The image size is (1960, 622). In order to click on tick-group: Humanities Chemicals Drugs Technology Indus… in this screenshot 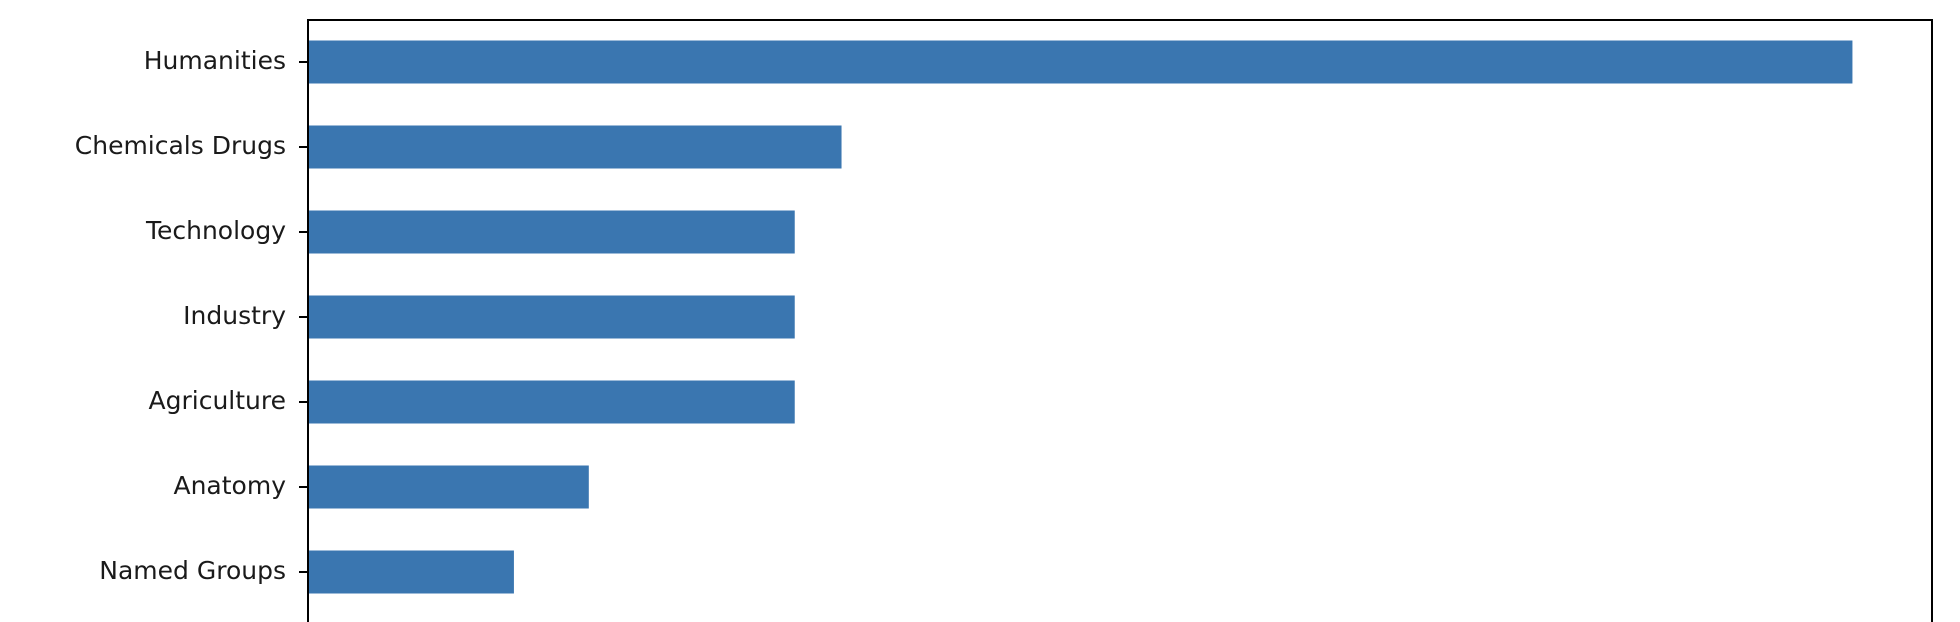, I will do `click(191, 315)`.